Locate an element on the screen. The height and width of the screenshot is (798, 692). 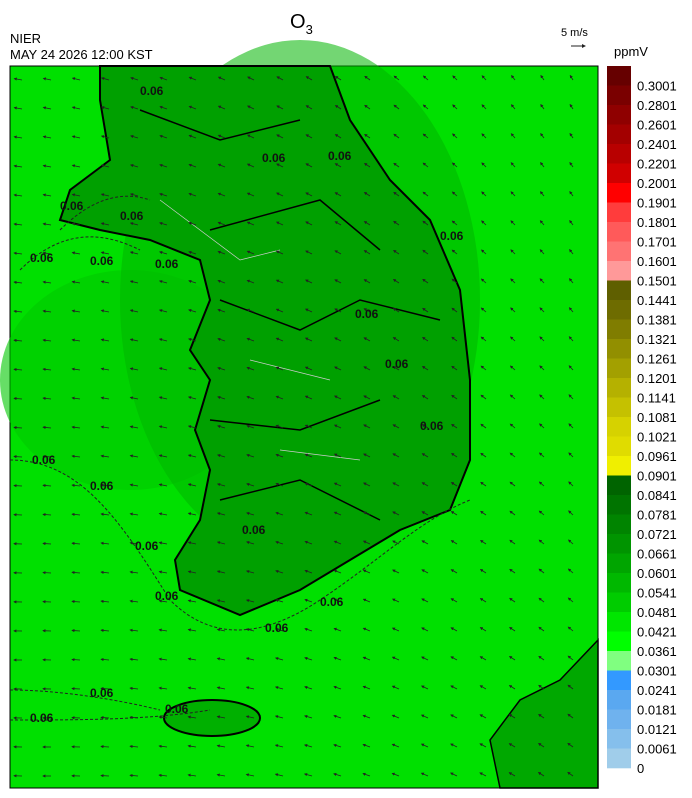
japan-coast is located at coordinates (544, 713).